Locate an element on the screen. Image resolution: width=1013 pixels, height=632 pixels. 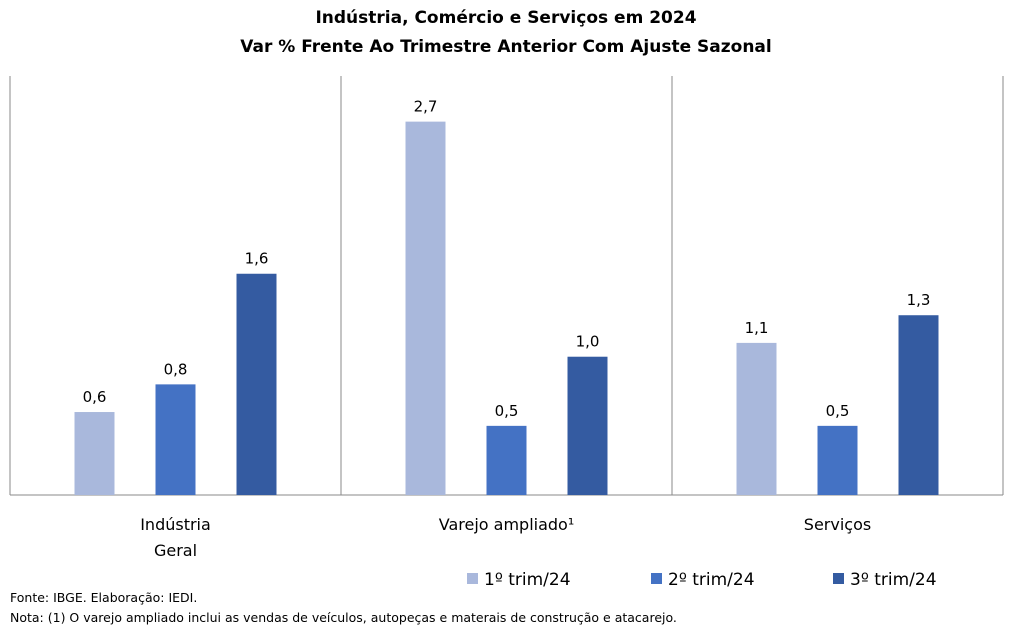
source-note: Fonte: IBGE. Elaboração: IEDI. is located at coordinates (104, 597).